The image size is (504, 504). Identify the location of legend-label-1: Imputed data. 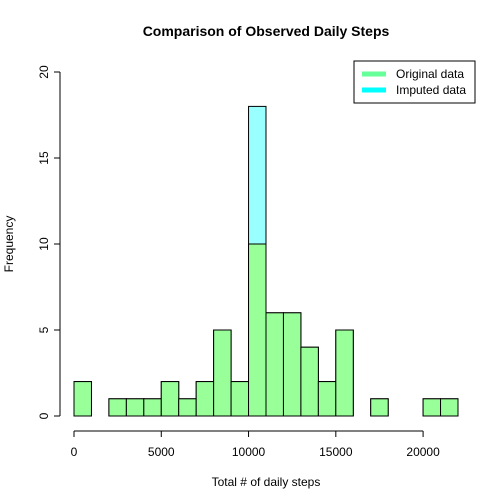
(431, 90).